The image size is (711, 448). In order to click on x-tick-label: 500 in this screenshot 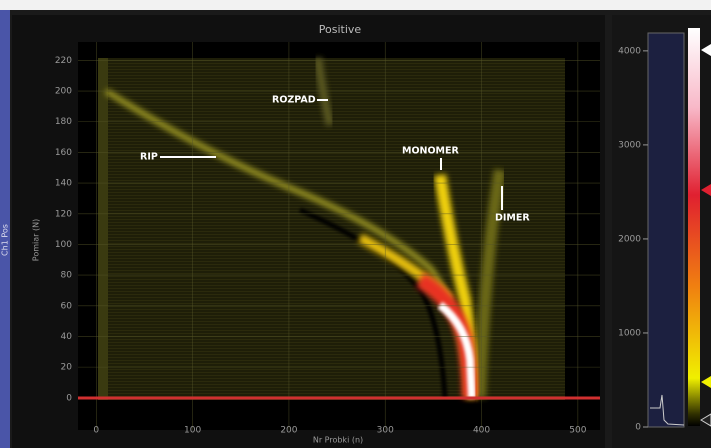, I will do `click(577, 431)`.